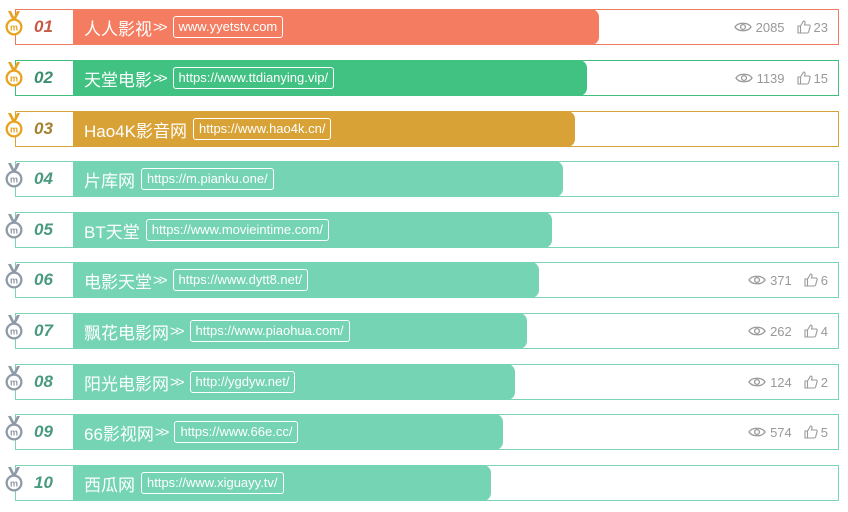  I want to click on site-name: BT天堂, so click(112, 232).